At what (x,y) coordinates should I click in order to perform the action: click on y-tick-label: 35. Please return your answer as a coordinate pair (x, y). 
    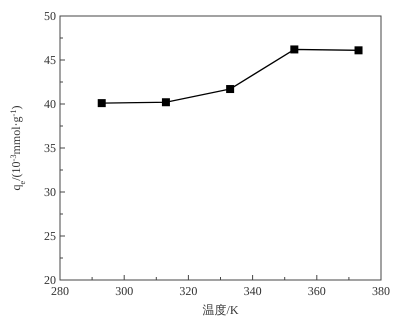
    Looking at the image, I should click on (50, 148).